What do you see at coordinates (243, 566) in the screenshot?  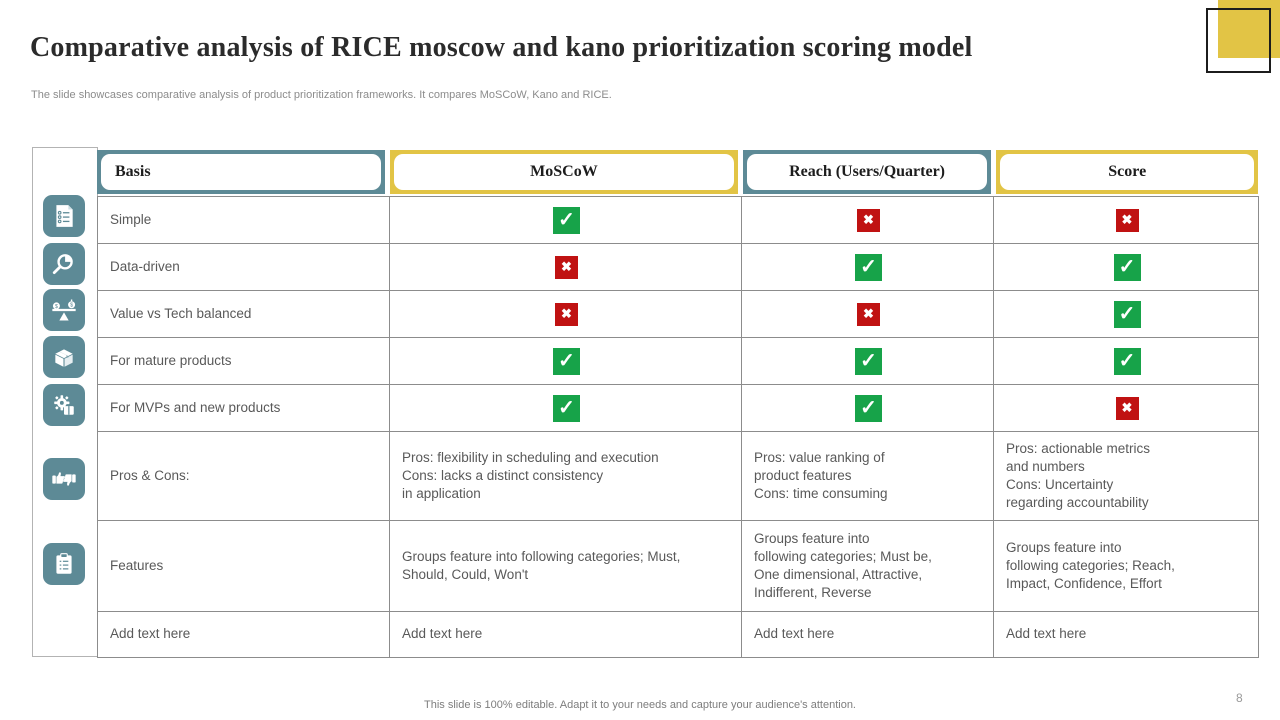 I see `row-basis-label: Features` at bounding box center [243, 566].